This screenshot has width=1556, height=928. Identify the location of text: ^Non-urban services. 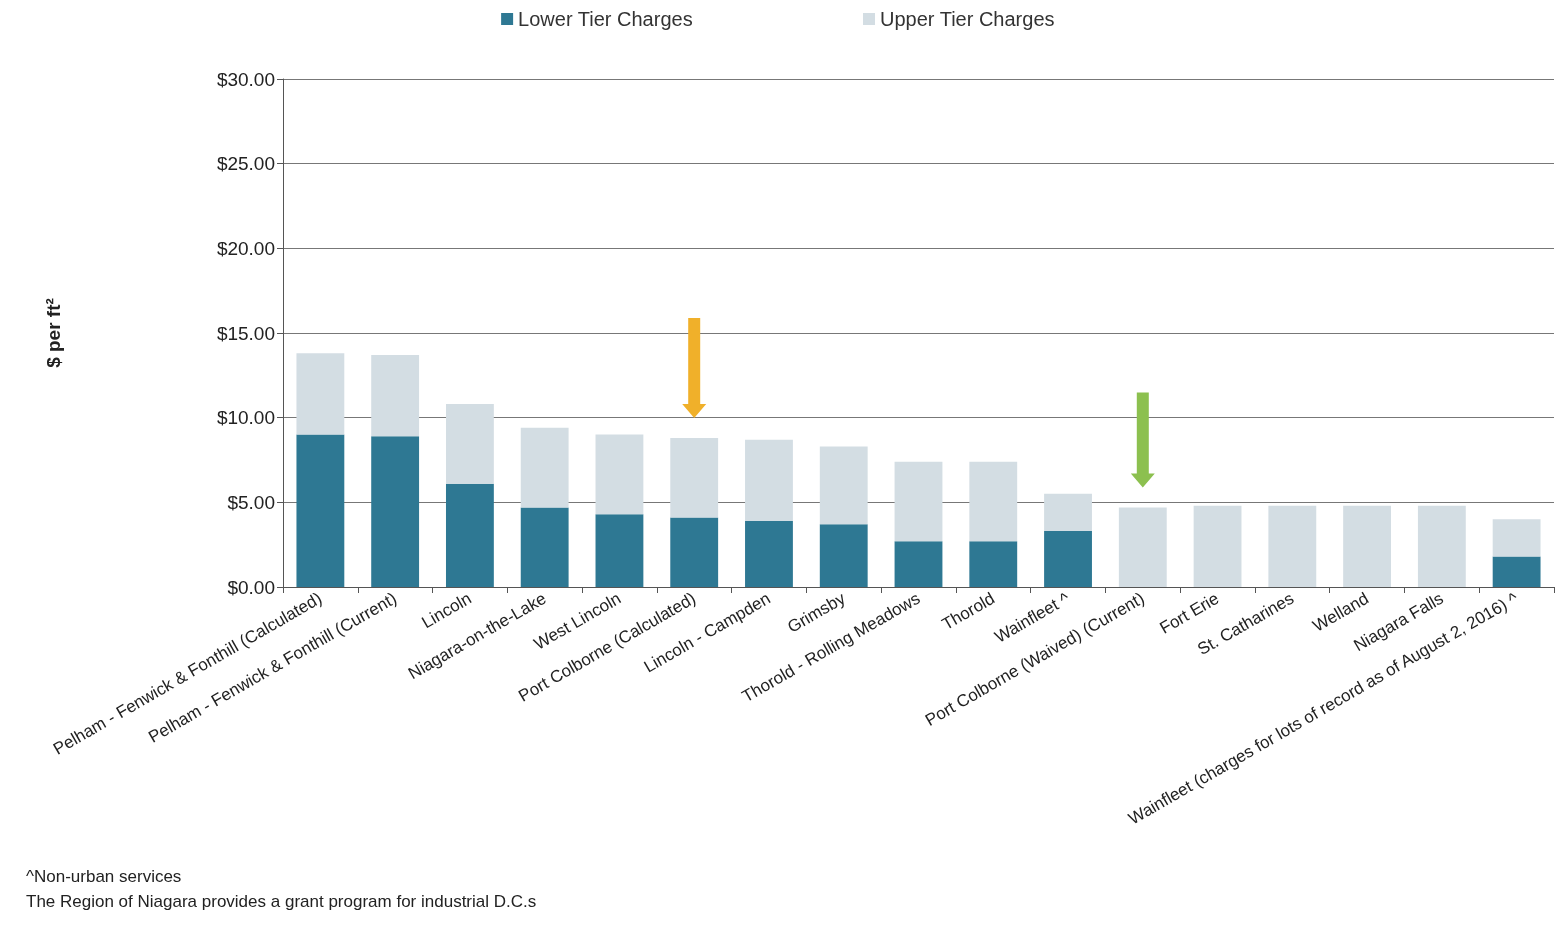
(104, 876).